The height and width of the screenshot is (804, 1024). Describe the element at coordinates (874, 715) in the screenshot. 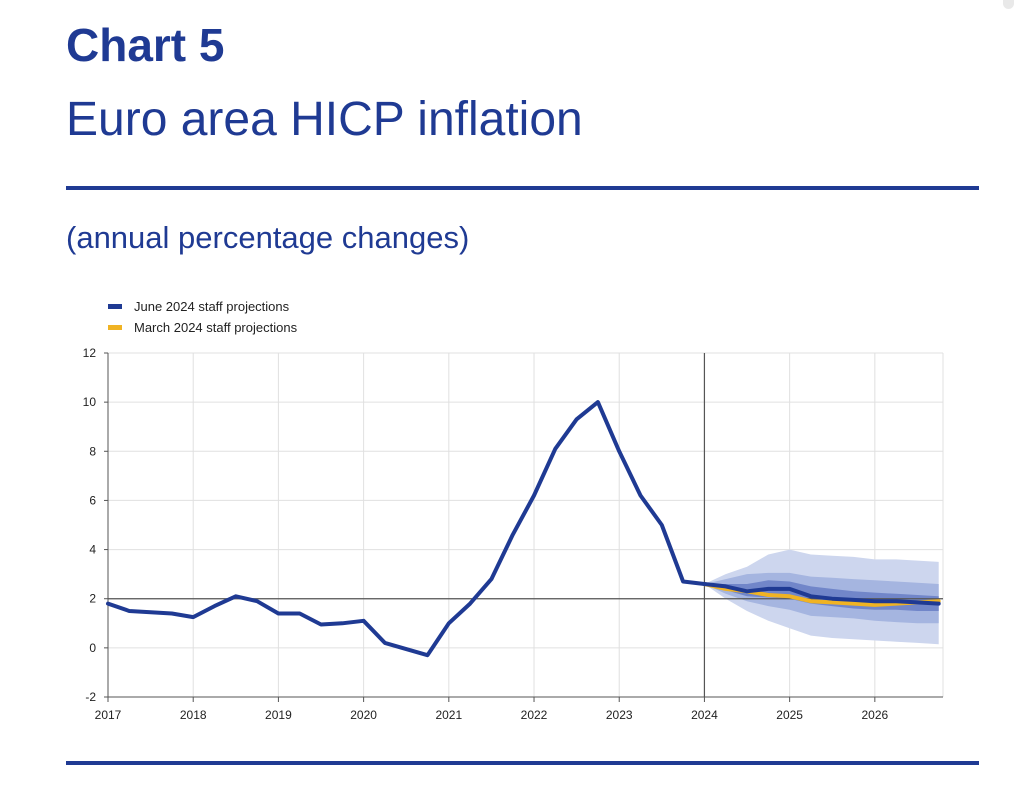

I see `x-tick-label: 2026` at that location.